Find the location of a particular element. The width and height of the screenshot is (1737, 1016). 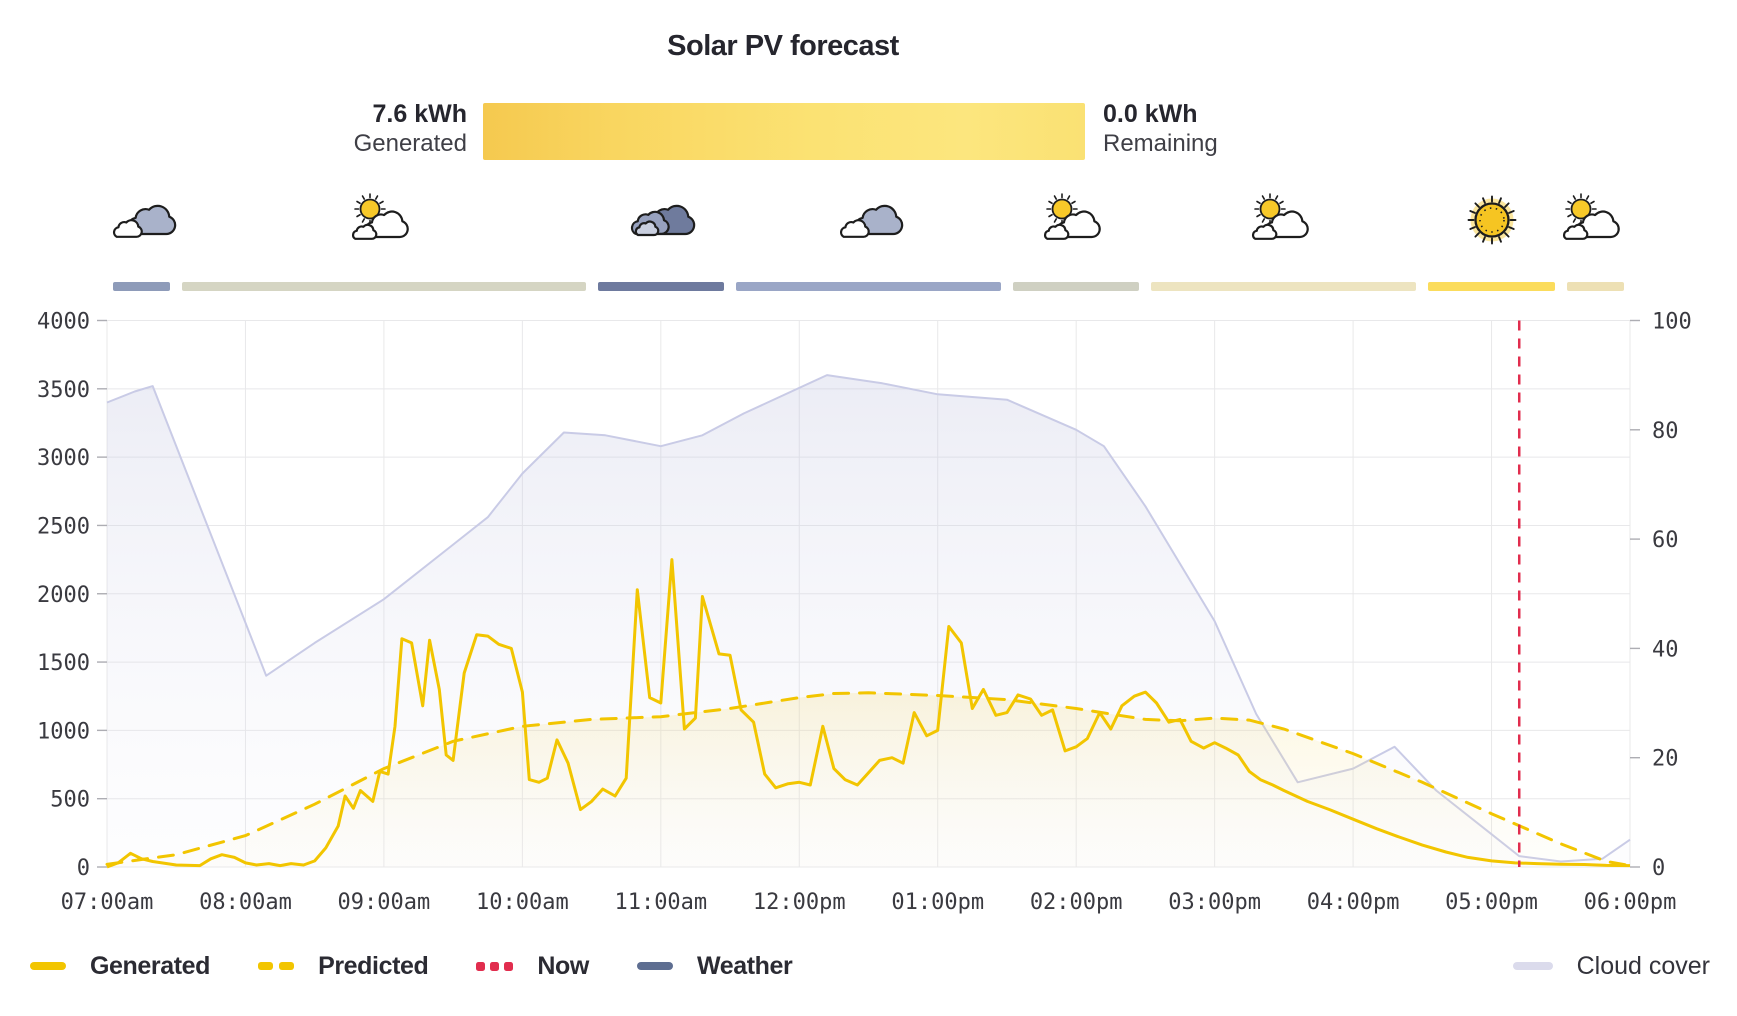

remaining-label: Remaining is located at coordinates (1160, 143).